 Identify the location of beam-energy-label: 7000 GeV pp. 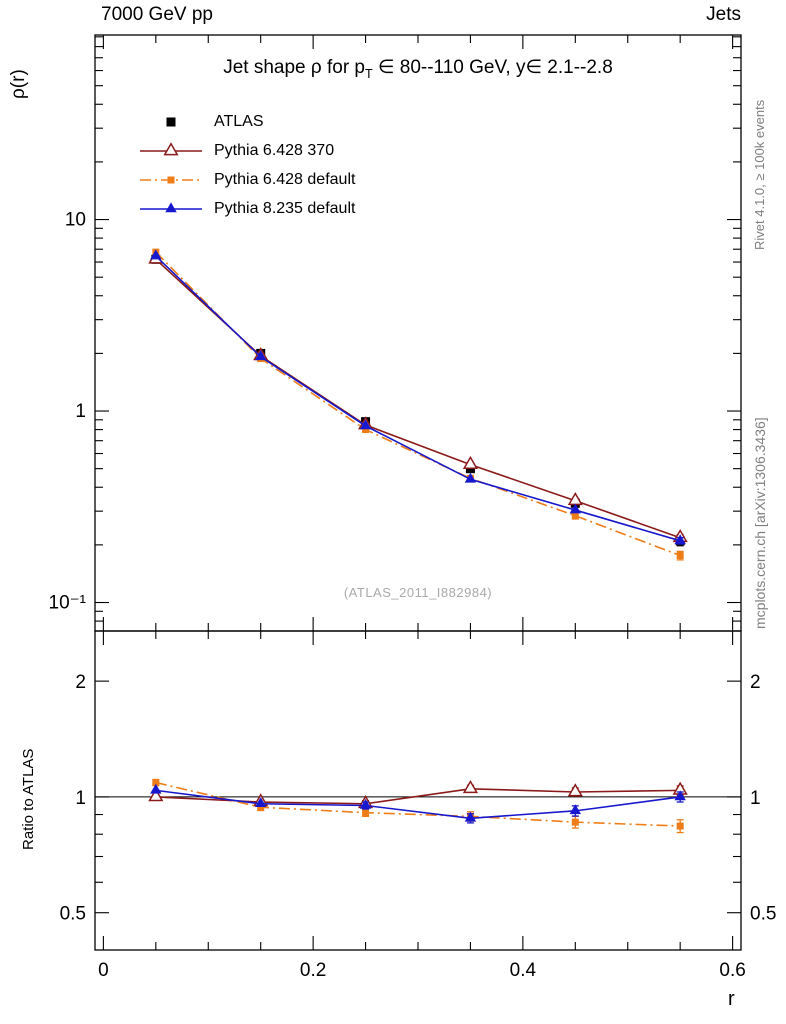
(157, 14).